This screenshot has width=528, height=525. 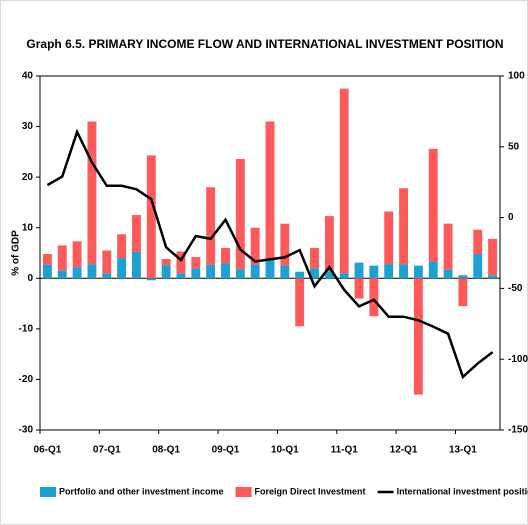 What do you see at coordinates (107, 450) in the screenshot?
I see `x-tick-label: 07-Q1` at bounding box center [107, 450].